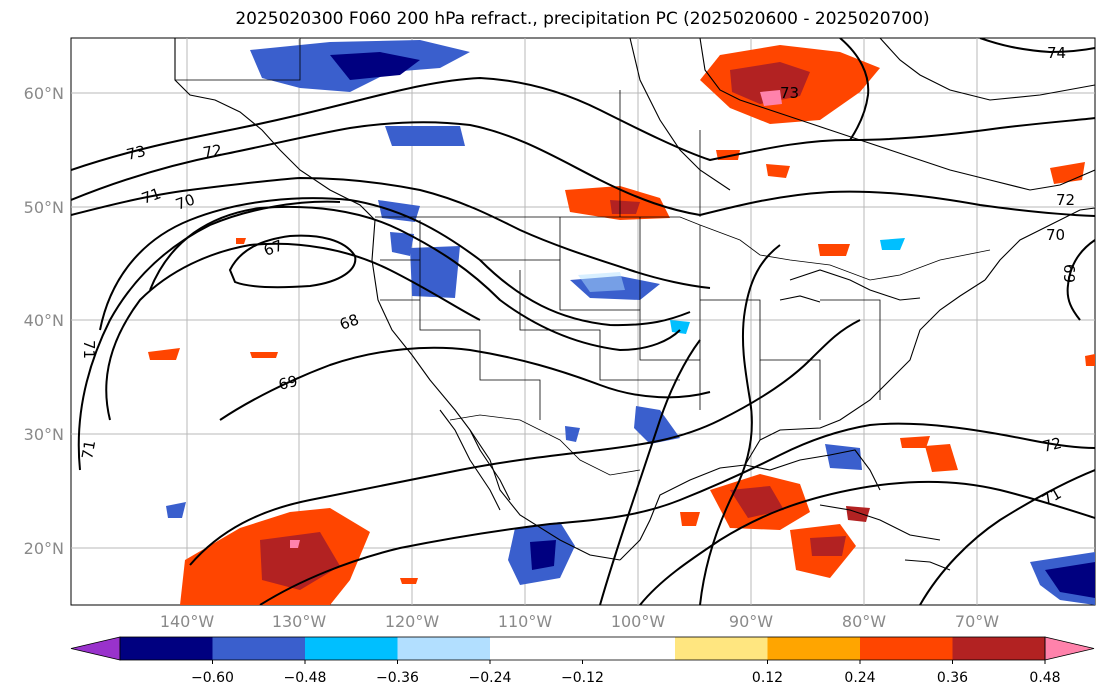 This screenshot has width=1105, height=698. What do you see at coordinates (299, 621) in the screenshot?
I see `lon-label-130w: 130°W` at bounding box center [299, 621].